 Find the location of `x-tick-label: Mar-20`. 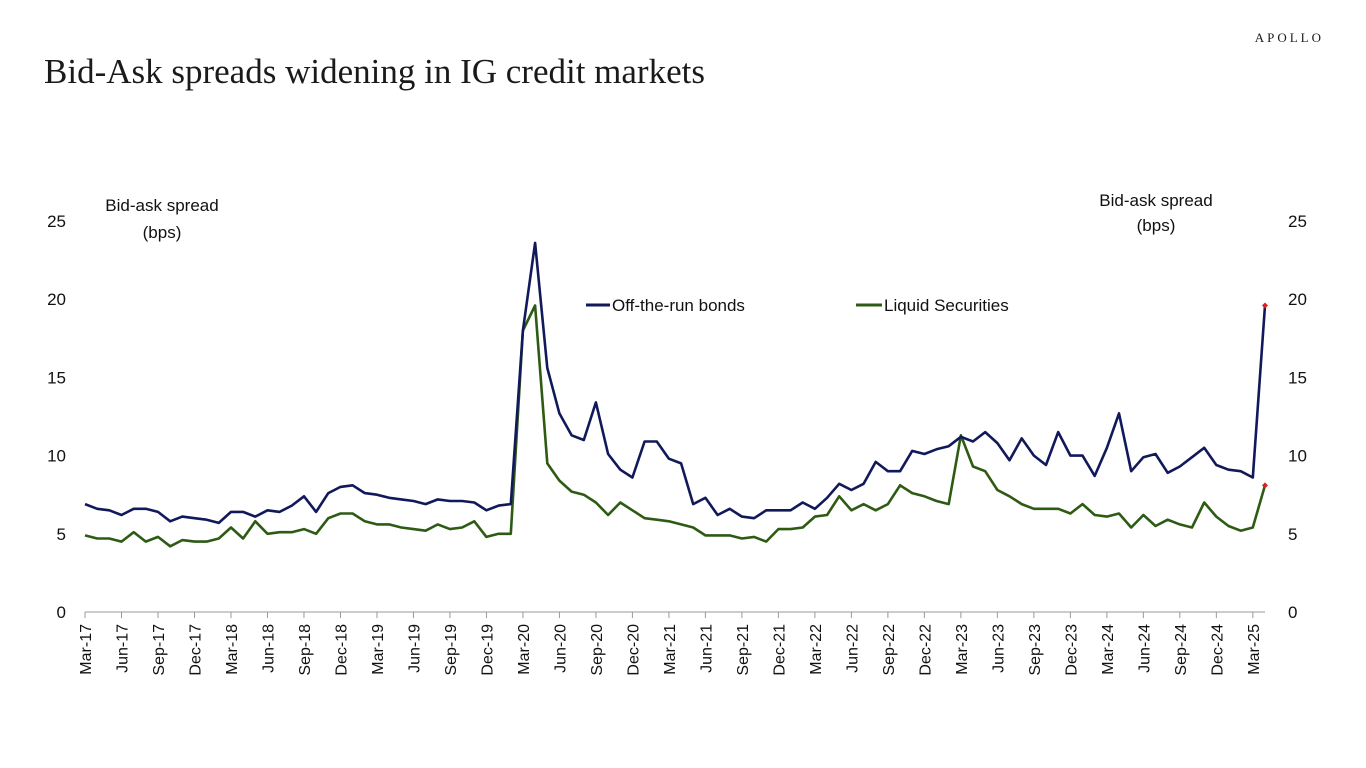

x-tick-label: Mar-20 is located at coordinates (524, 649).